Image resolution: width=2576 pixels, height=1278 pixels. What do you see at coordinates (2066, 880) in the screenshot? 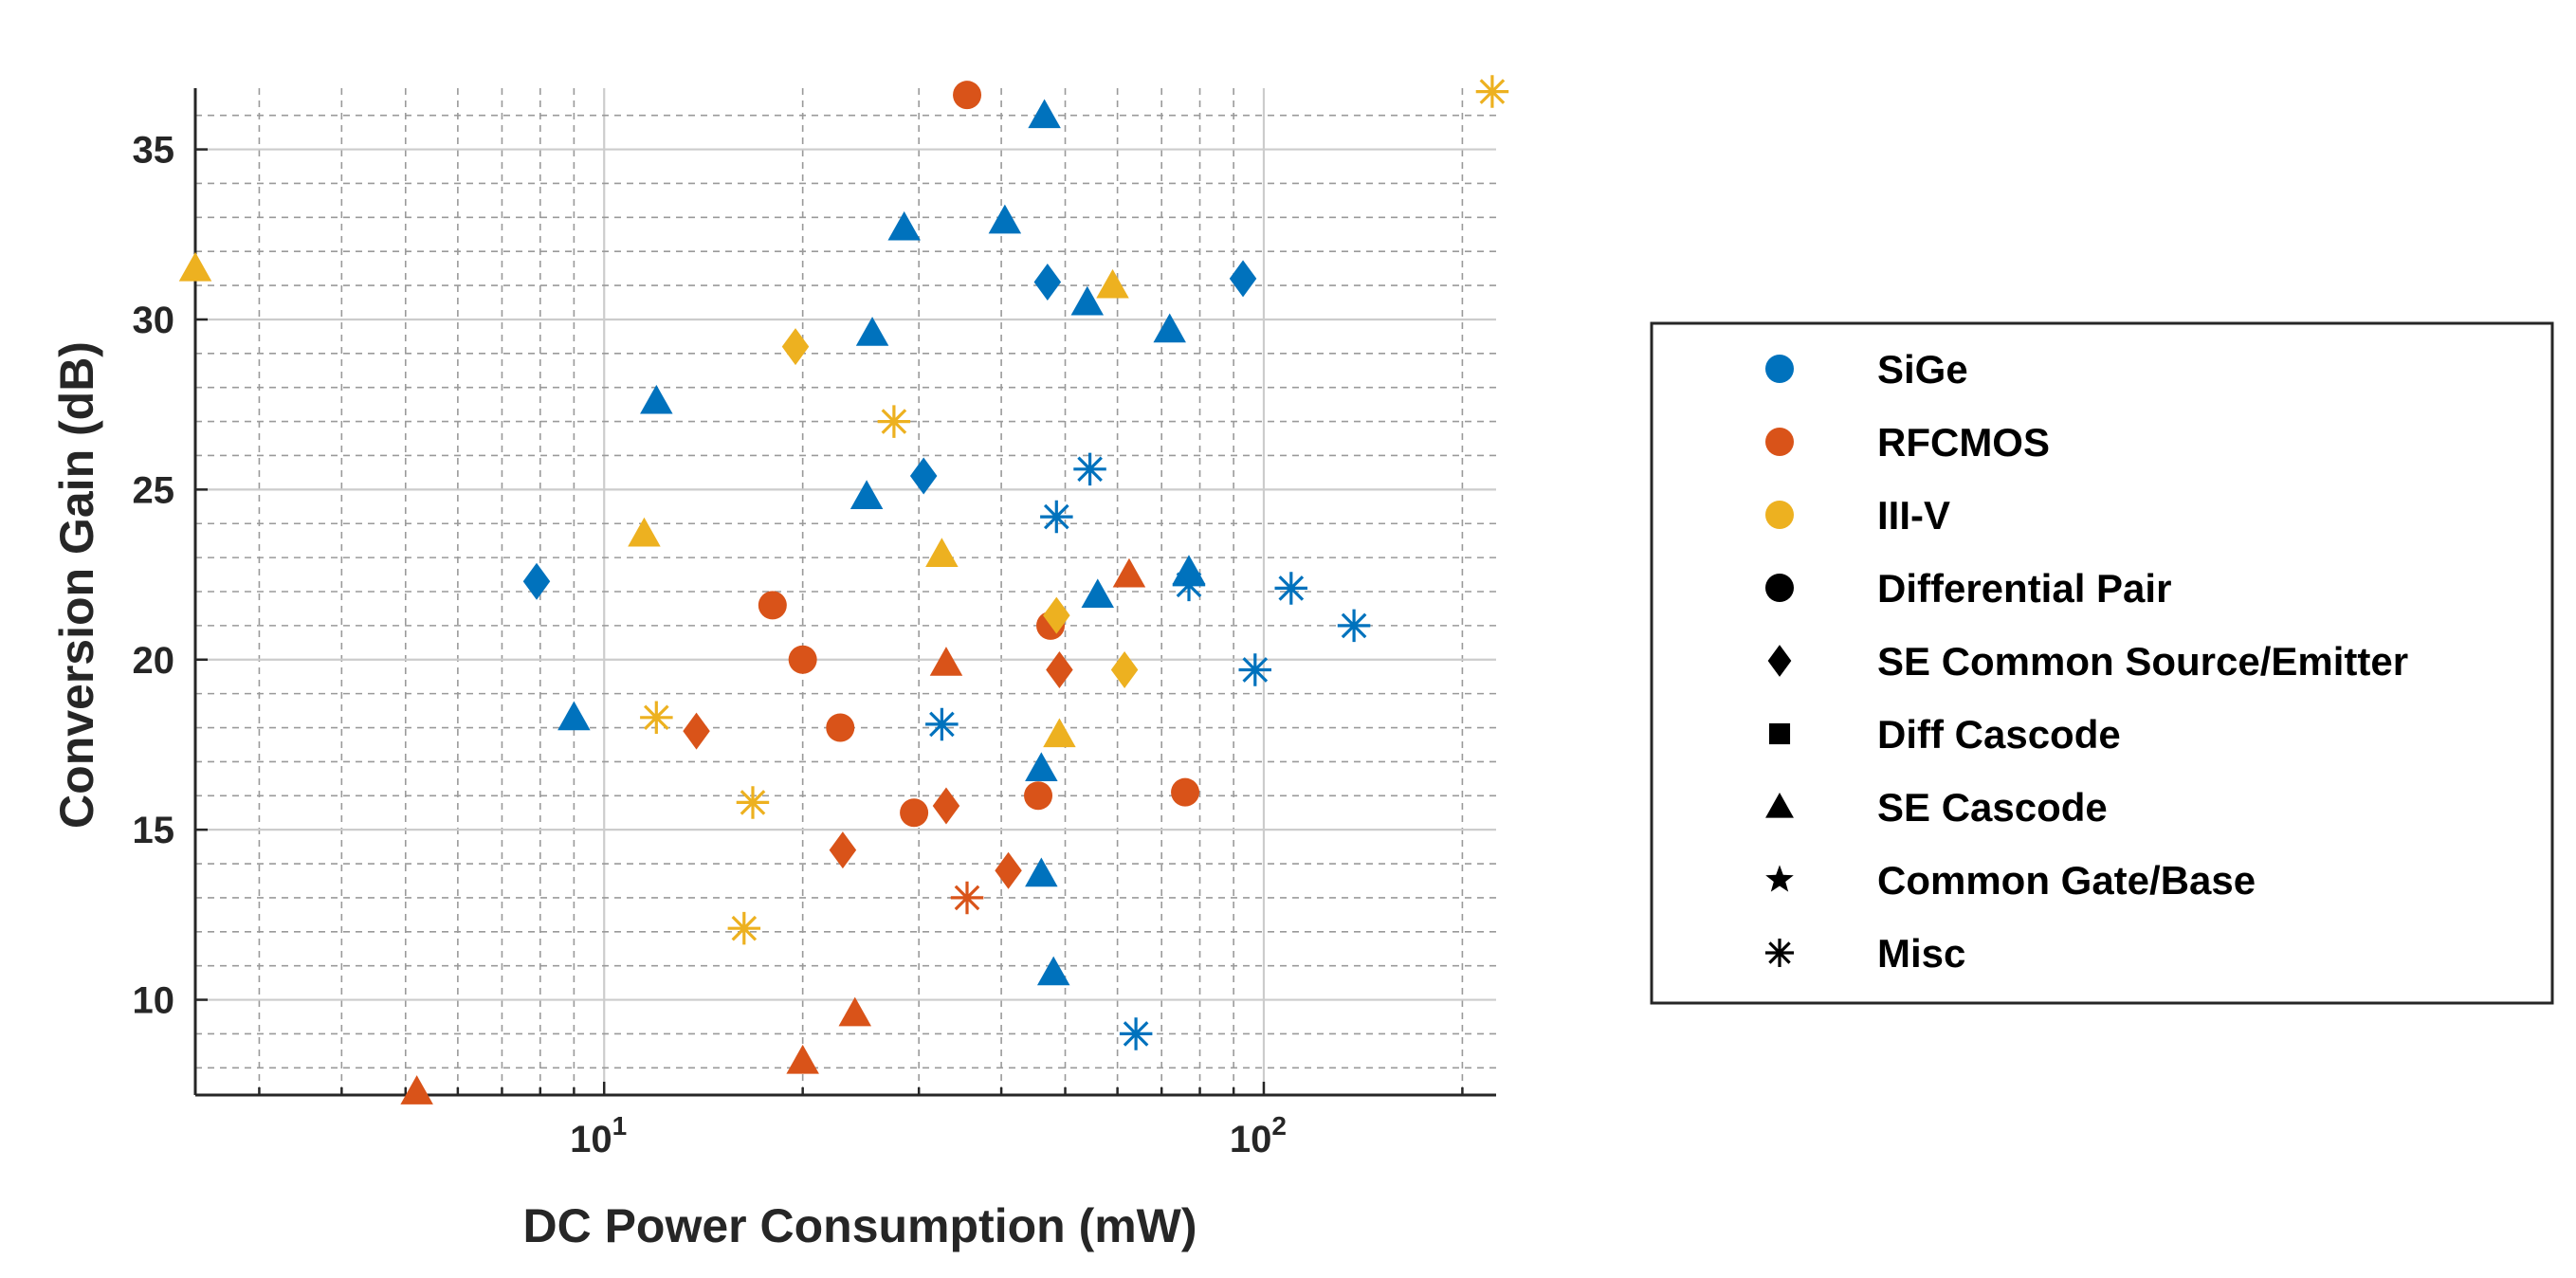
I see `legend-label: Common Gate/Base` at bounding box center [2066, 880].